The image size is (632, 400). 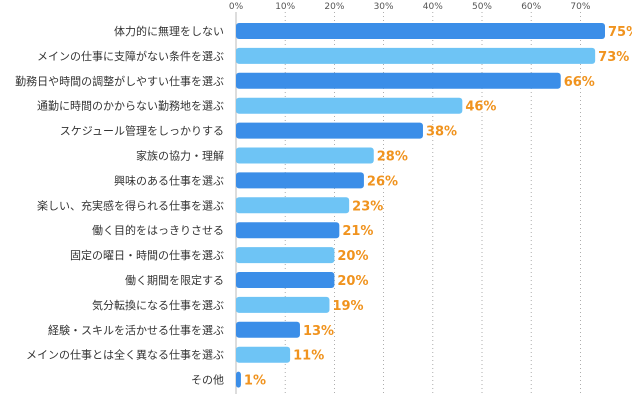 I want to click on x-tick-label: 70%, so click(x=580, y=7).